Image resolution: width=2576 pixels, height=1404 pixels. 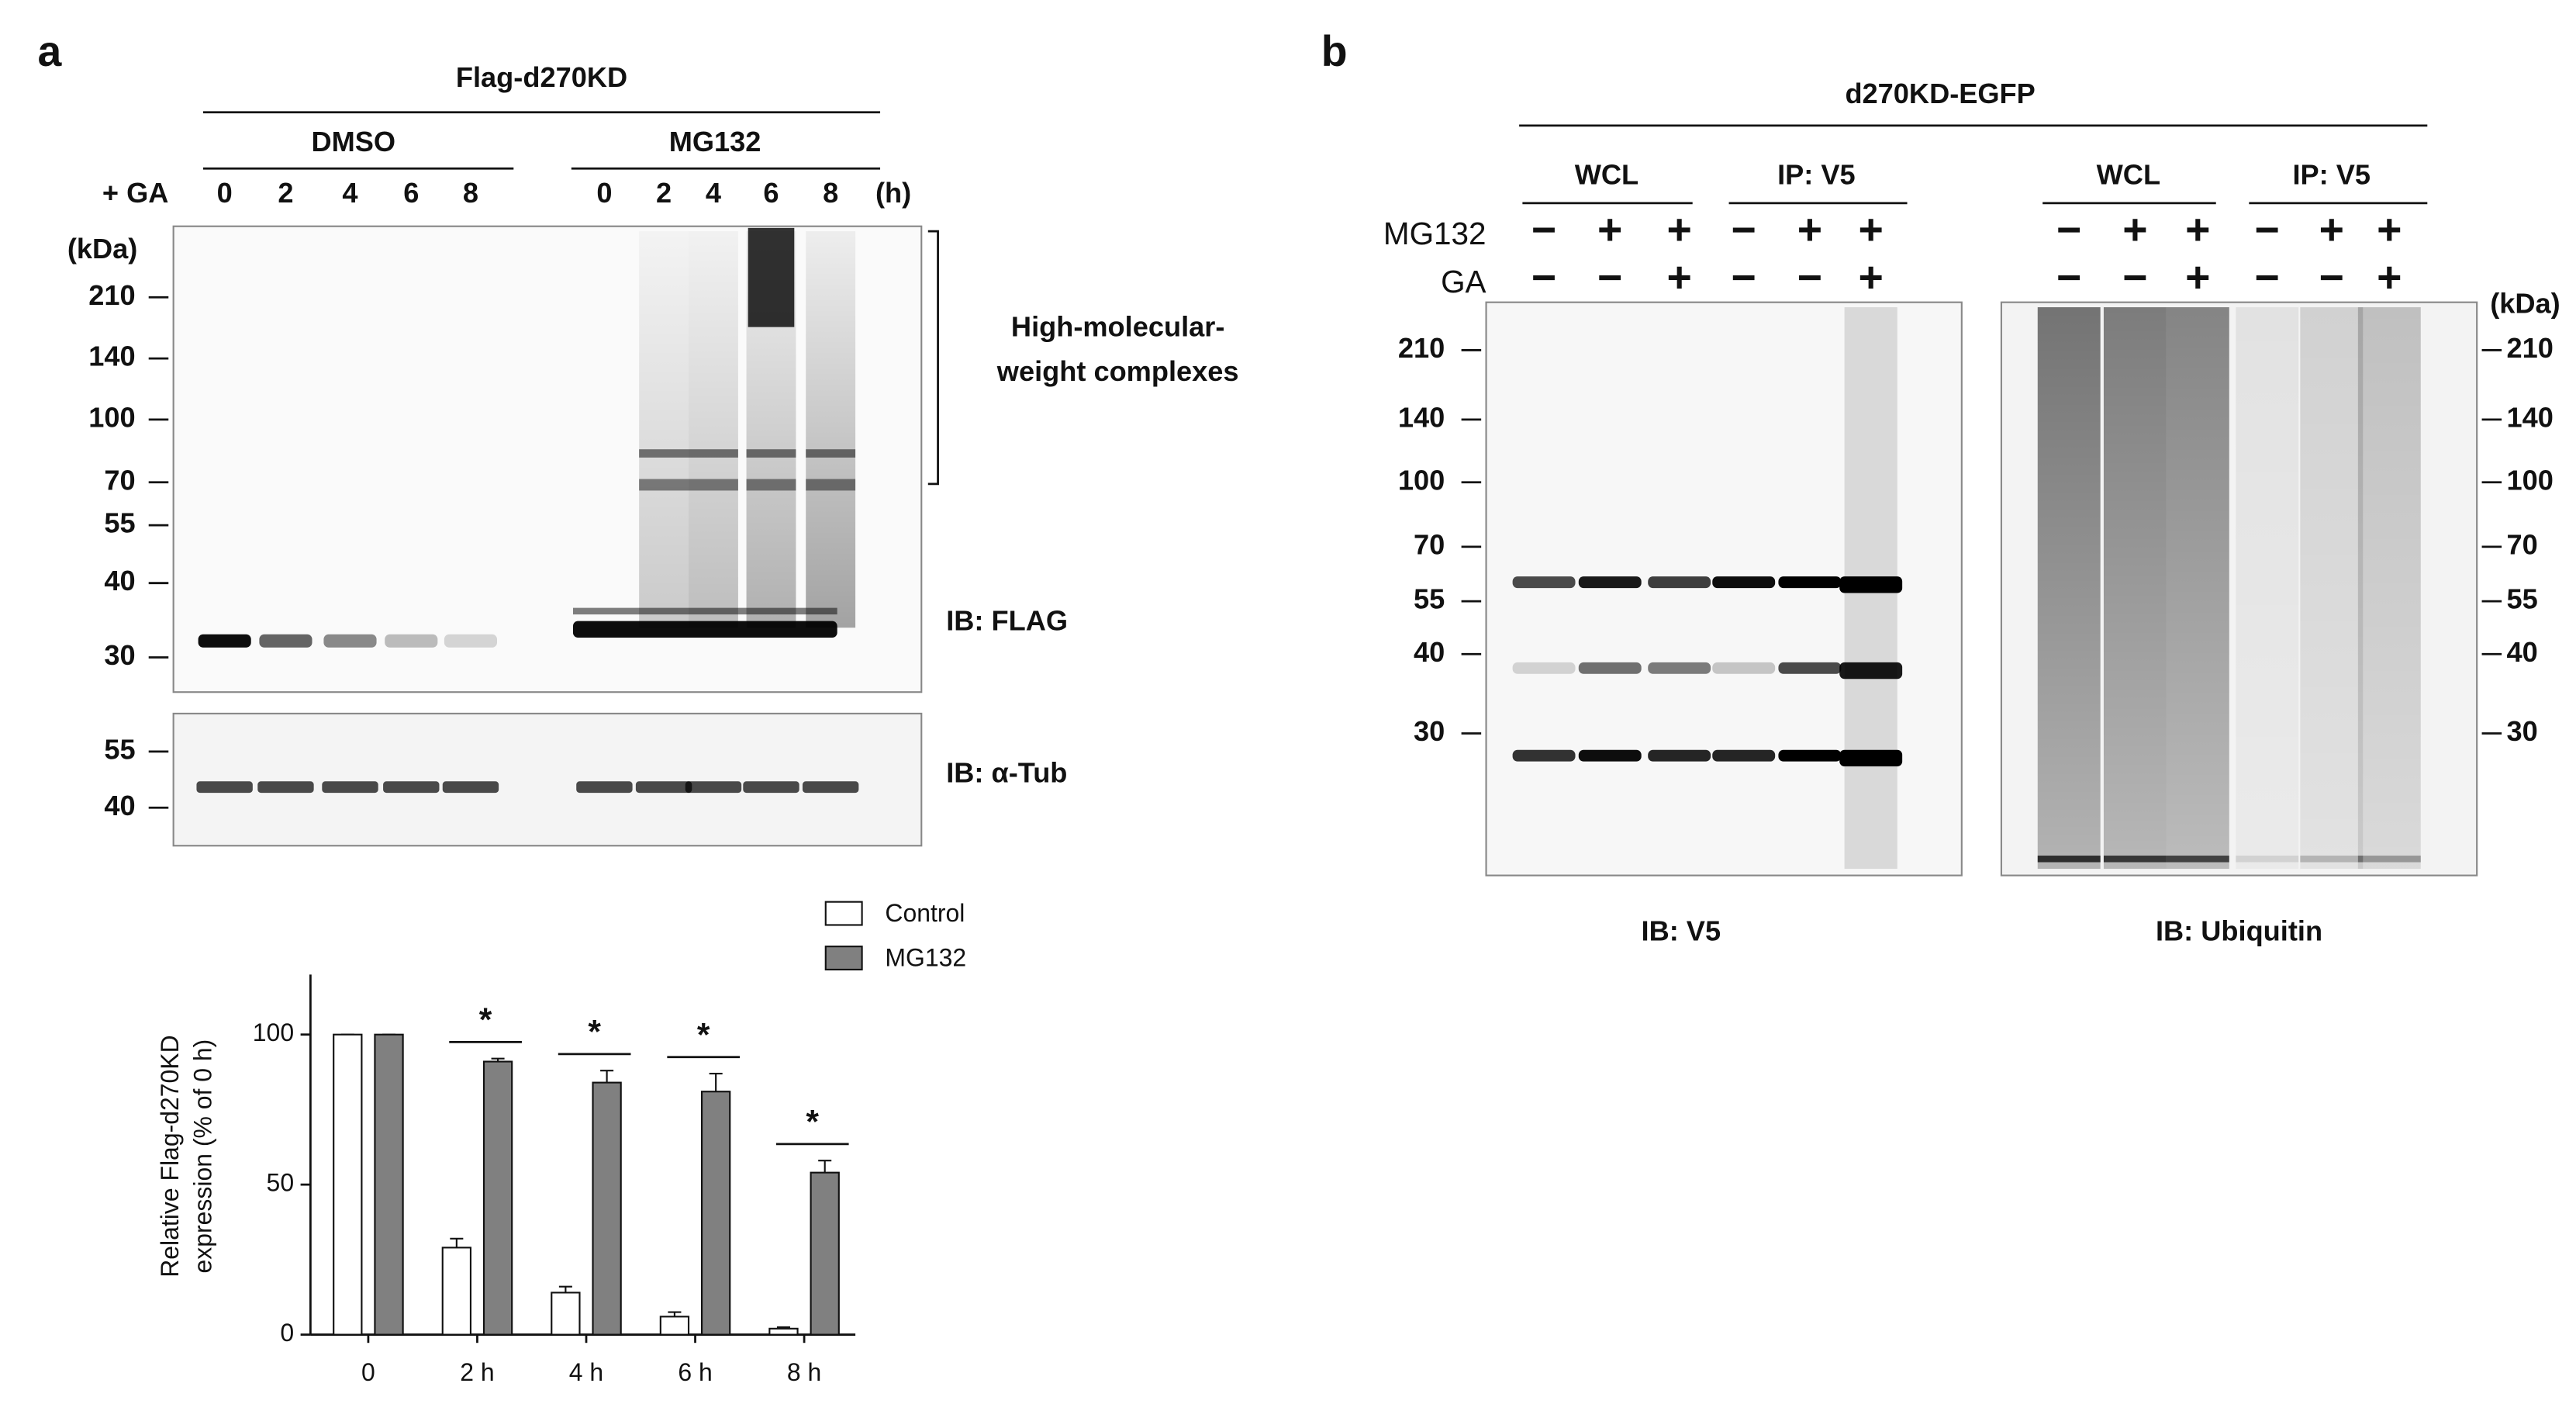 What do you see at coordinates (119, 523) in the screenshot?
I see `marker-label: 55` at bounding box center [119, 523].